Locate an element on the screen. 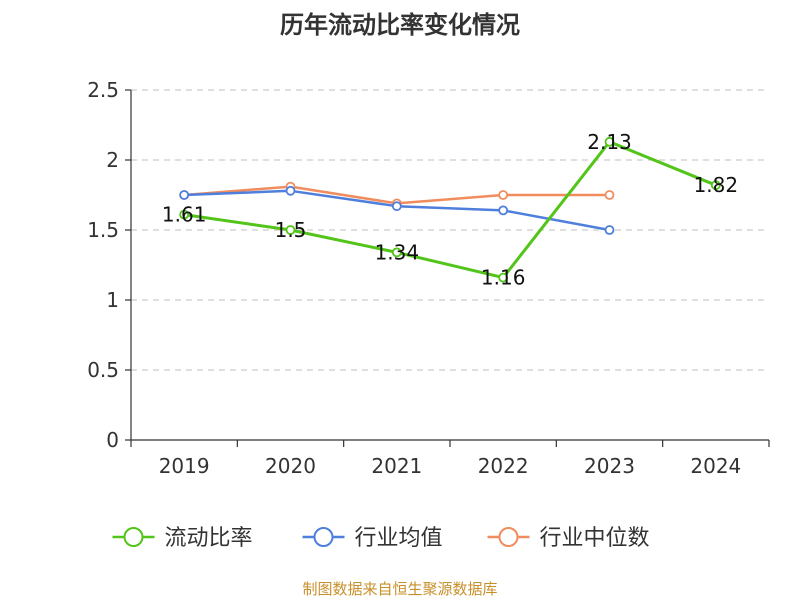 Image resolution: width=800 pixels, height=600 pixels. legend: 流动比率 行业均值 行业中位数 is located at coordinates (381, 538).